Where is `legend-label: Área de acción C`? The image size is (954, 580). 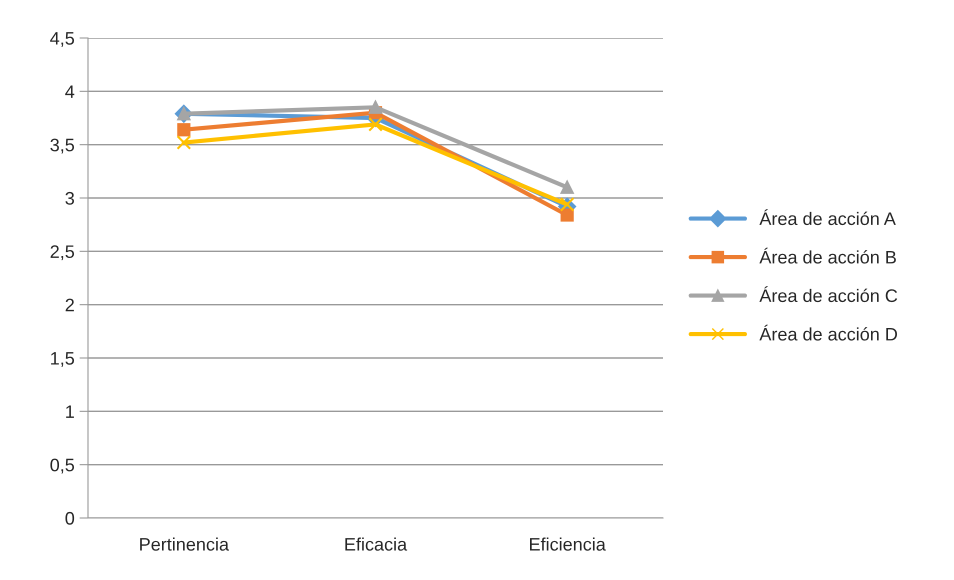 legend-label: Área de acción C is located at coordinates (828, 294).